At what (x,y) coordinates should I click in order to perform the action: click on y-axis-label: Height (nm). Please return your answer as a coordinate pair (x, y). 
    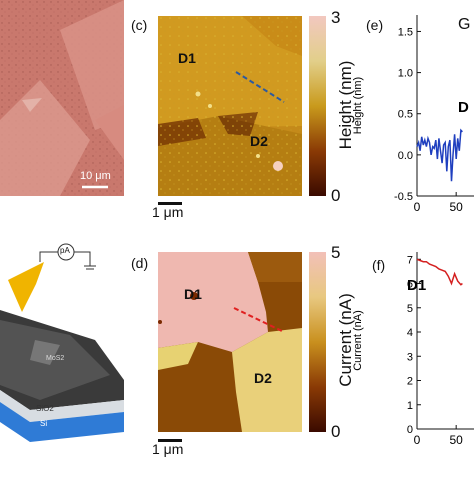
    Looking at the image, I should click on (358, 105).